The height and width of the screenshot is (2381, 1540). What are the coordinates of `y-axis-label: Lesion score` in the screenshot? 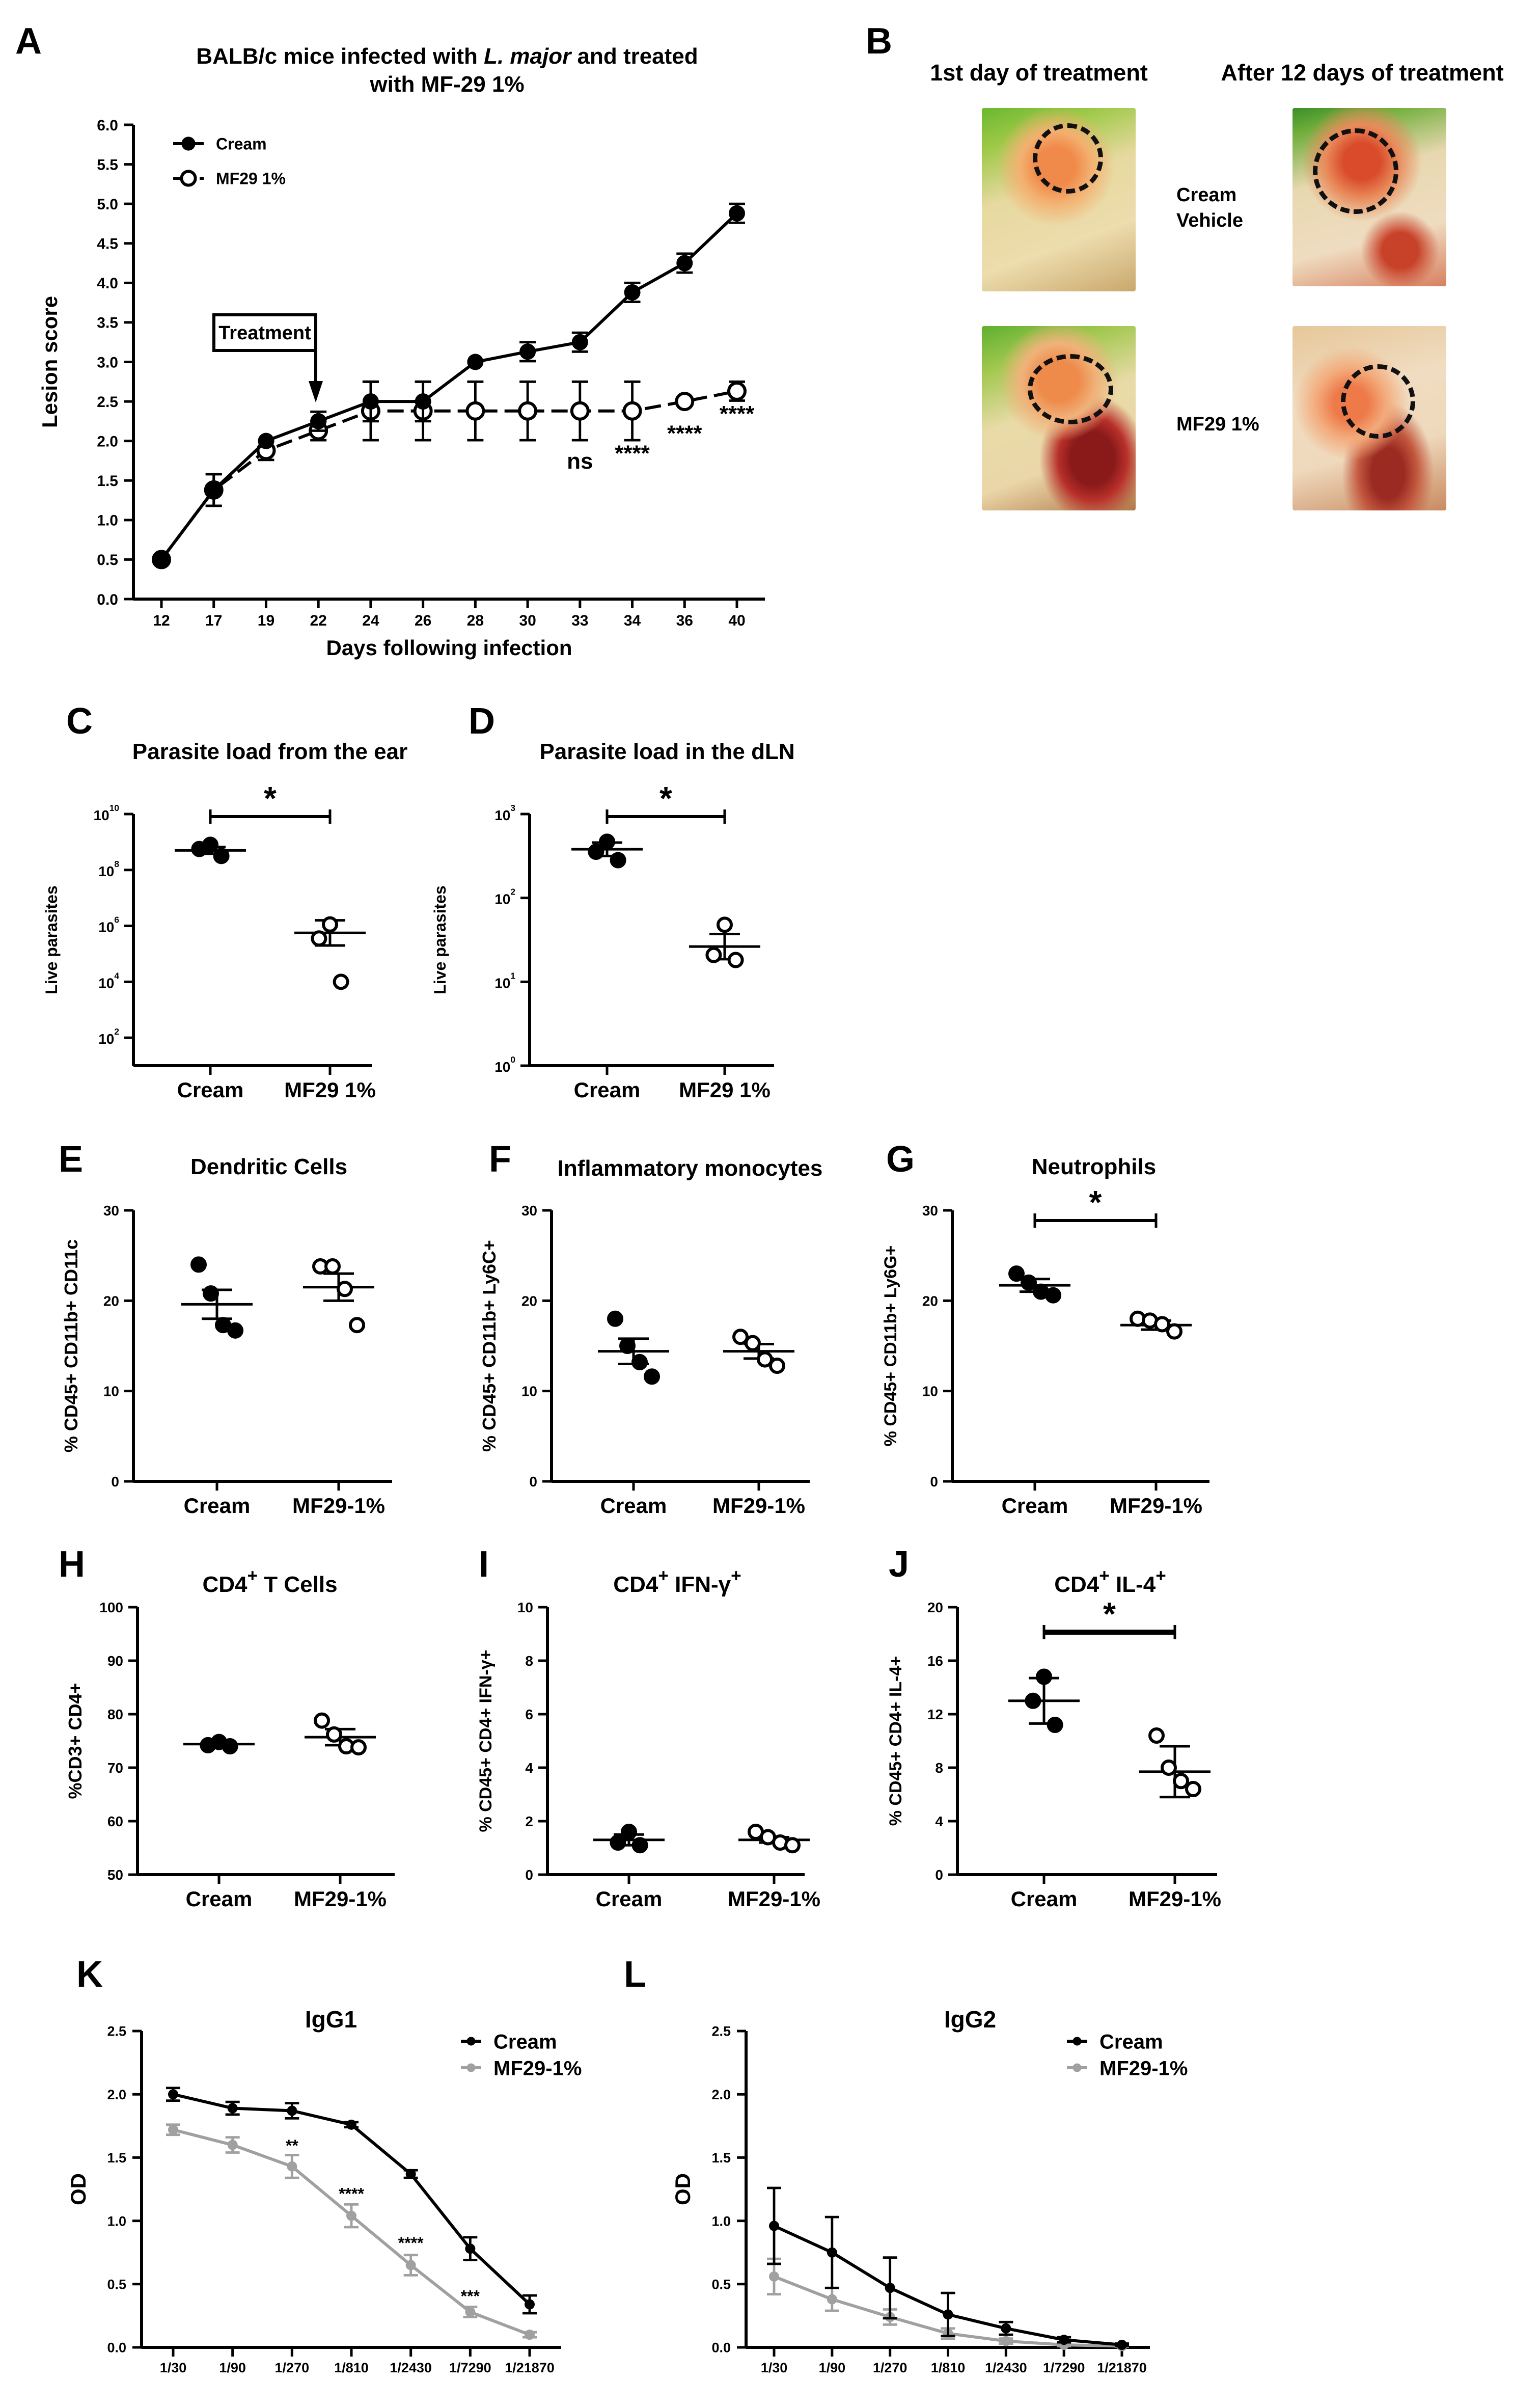 It's located at (50, 362).